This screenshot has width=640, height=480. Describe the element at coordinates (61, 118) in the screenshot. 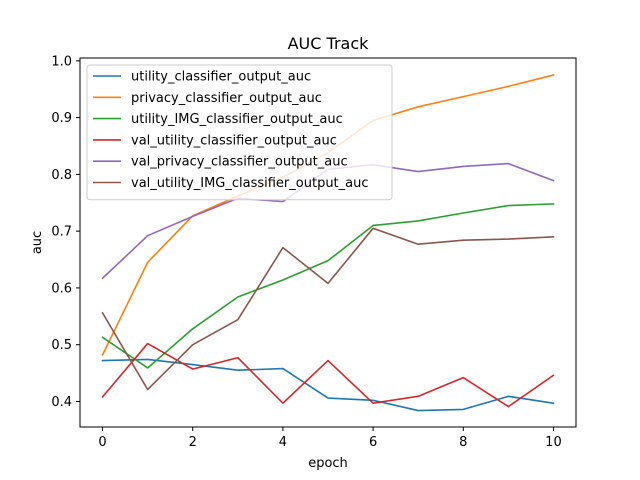

I see `y-tick-label: 0.9` at that location.